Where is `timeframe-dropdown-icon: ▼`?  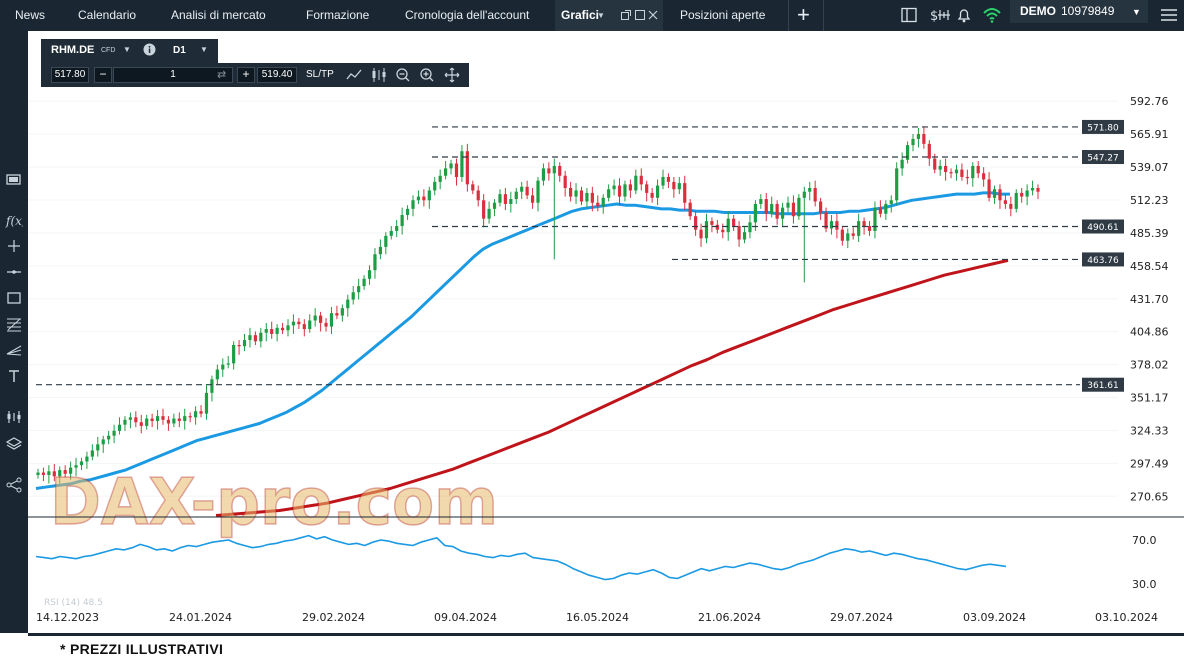
timeframe-dropdown-icon: ▼ is located at coordinates (204, 49).